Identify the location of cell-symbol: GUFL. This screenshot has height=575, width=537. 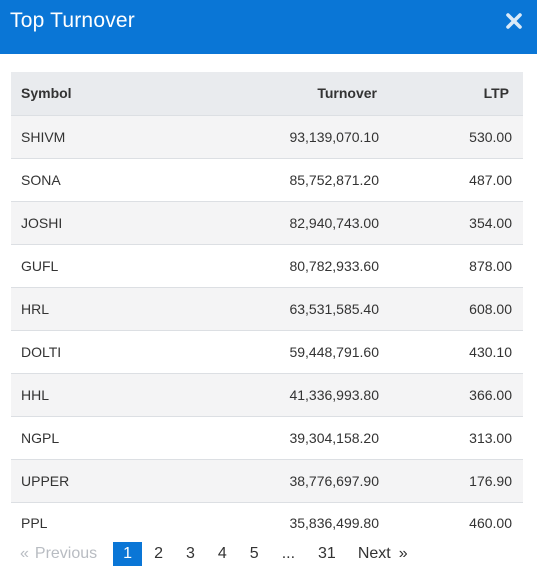
(40, 265).